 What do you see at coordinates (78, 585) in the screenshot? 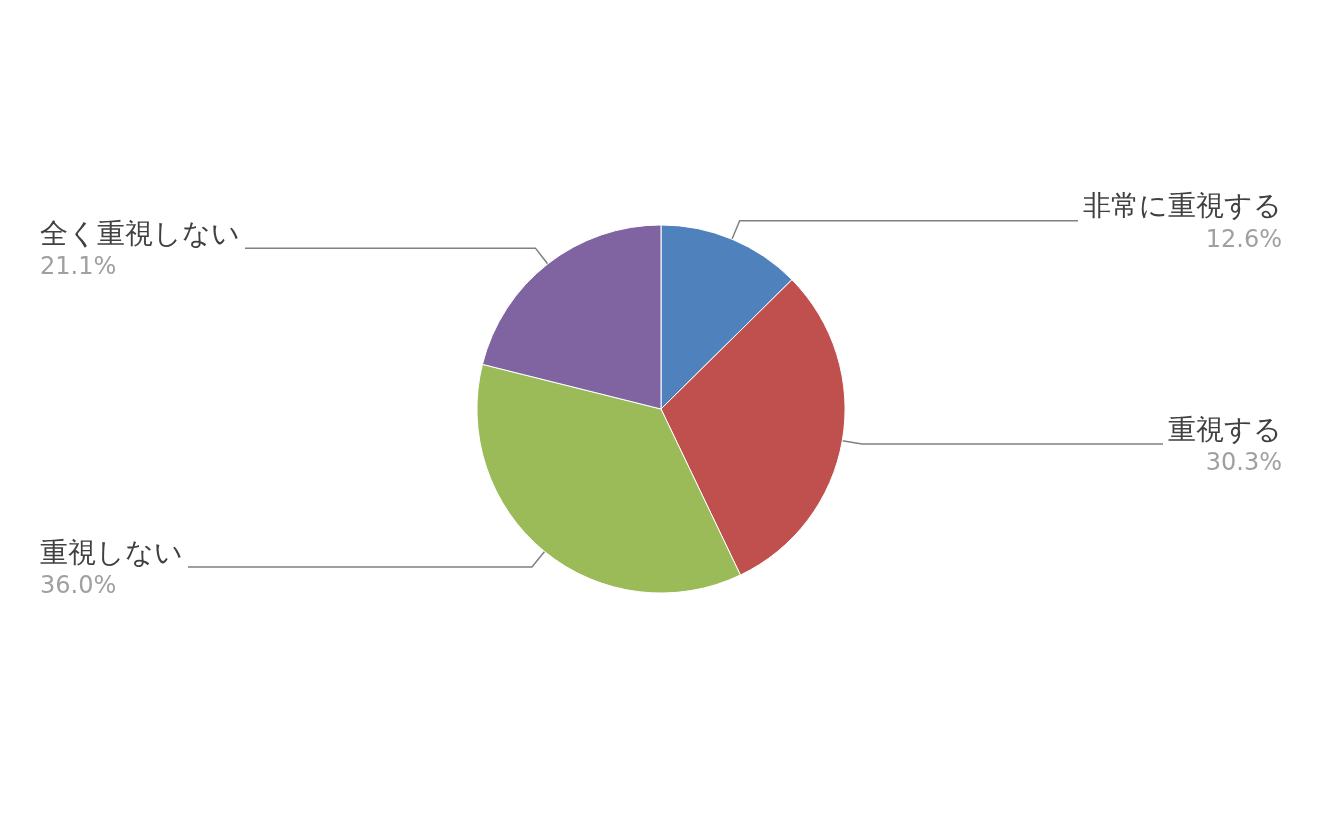
I see `data-label: 36.0%` at bounding box center [78, 585].